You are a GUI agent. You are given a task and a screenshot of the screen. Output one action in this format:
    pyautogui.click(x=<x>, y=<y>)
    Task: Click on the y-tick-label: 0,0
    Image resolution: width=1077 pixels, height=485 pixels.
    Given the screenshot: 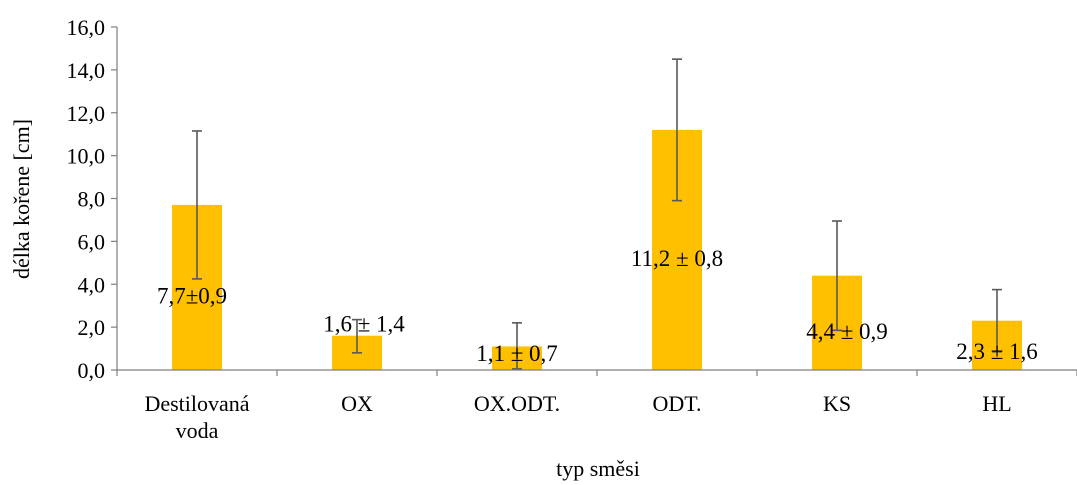 What is the action you would take?
    pyautogui.click(x=92, y=370)
    